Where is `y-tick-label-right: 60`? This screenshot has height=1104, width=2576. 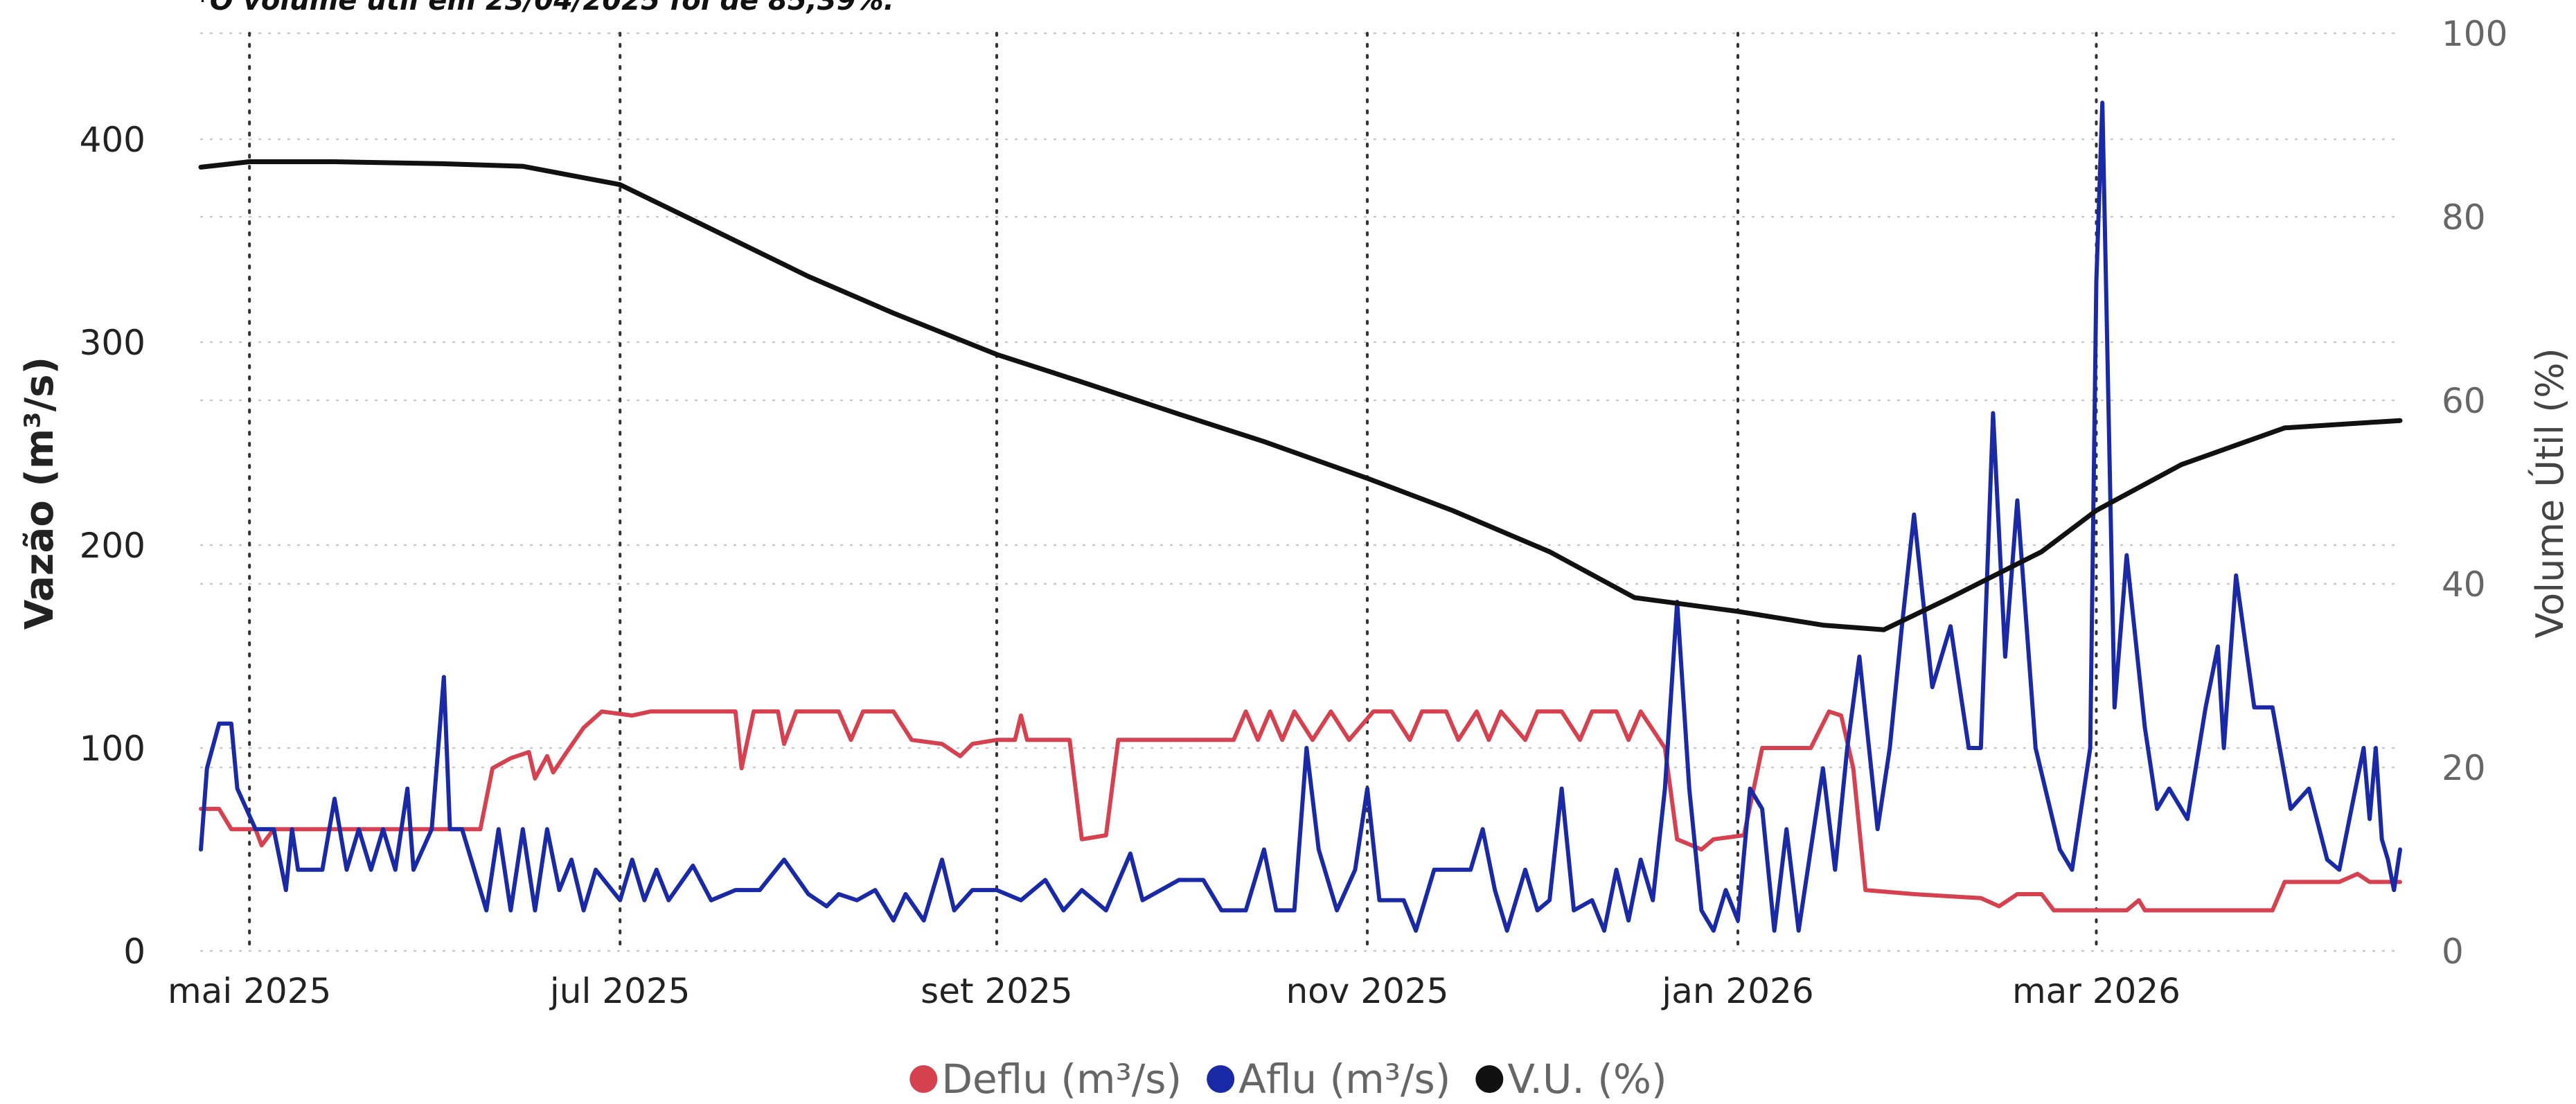 y-tick-label-right: 60 is located at coordinates (2464, 401).